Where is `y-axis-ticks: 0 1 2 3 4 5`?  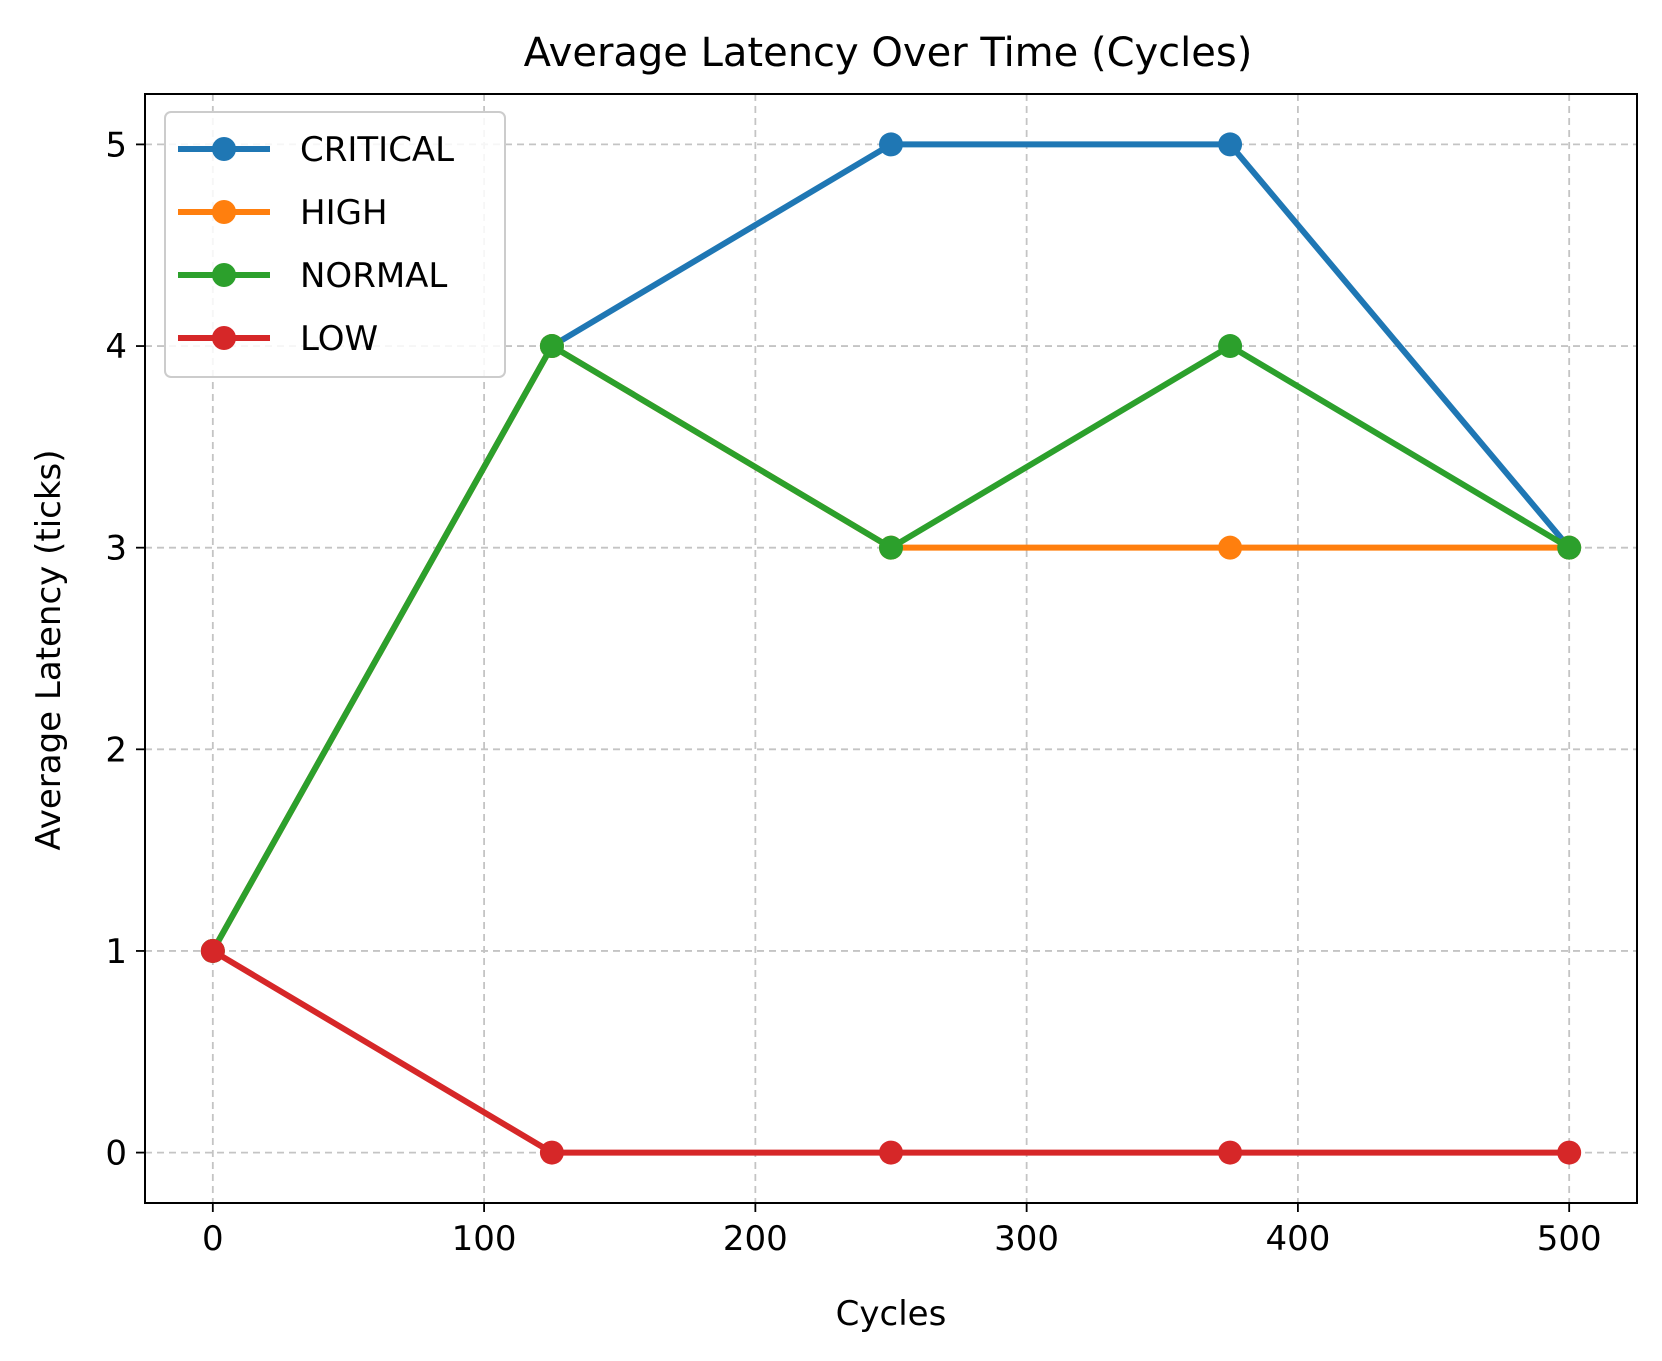
y-axis-ticks: 0 1 2 3 4 5 is located at coordinates (125, 649).